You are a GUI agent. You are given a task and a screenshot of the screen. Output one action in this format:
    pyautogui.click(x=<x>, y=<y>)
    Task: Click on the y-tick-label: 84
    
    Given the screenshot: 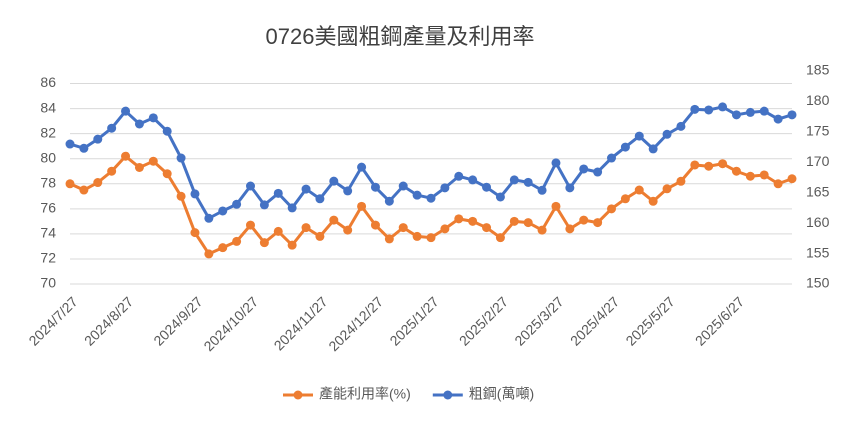 What is the action you would take?
    pyautogui.click(x=48, y=107)
    